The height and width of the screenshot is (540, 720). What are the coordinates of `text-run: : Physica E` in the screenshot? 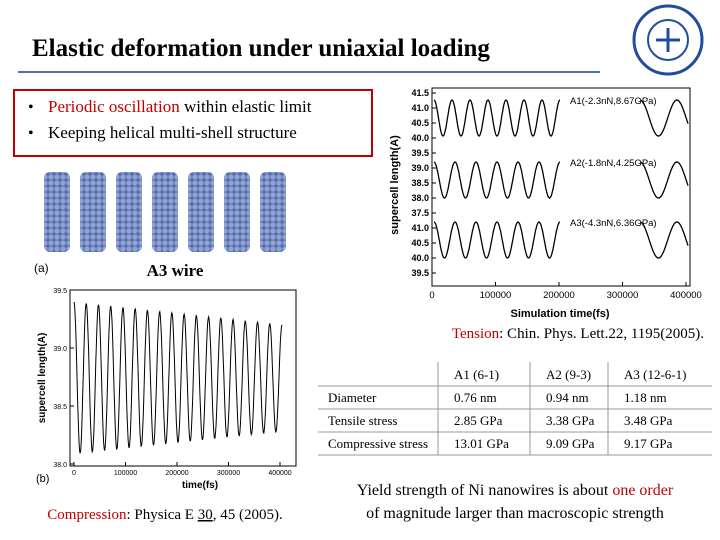 It's located at (161, 515).